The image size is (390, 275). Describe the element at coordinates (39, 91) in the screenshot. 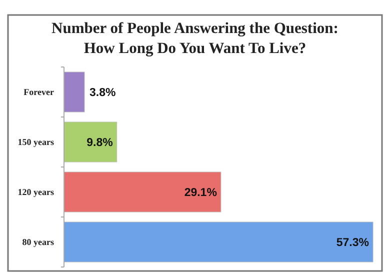

I see `y-tick-label: Forever` at that location.